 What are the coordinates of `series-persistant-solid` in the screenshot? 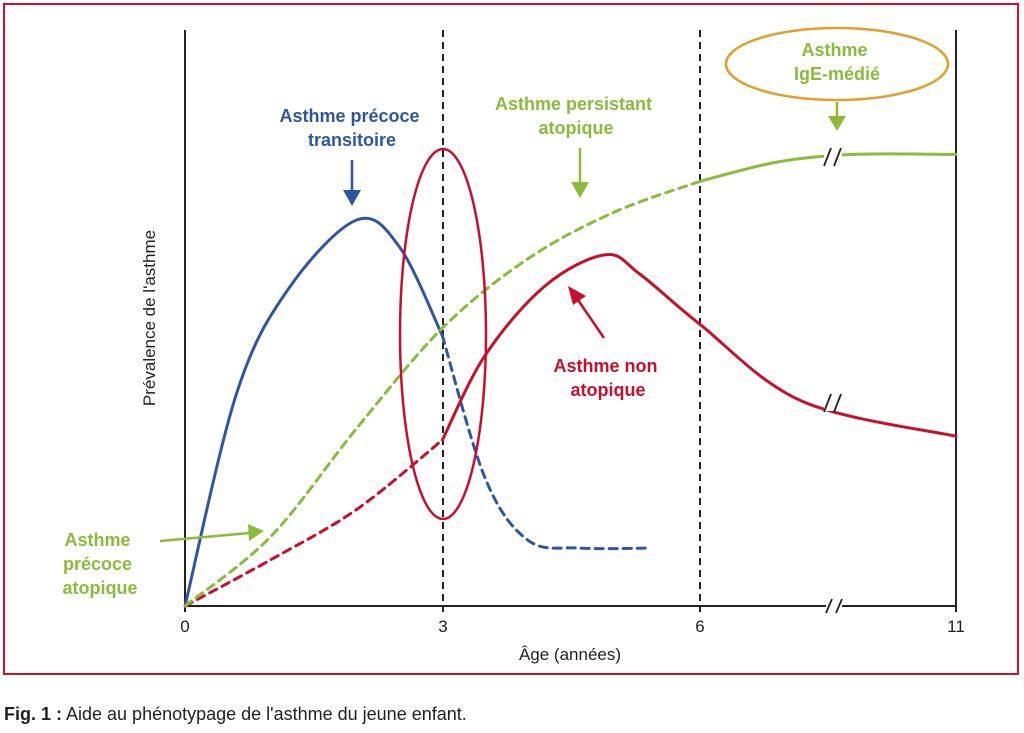 It's located at (828, 167).